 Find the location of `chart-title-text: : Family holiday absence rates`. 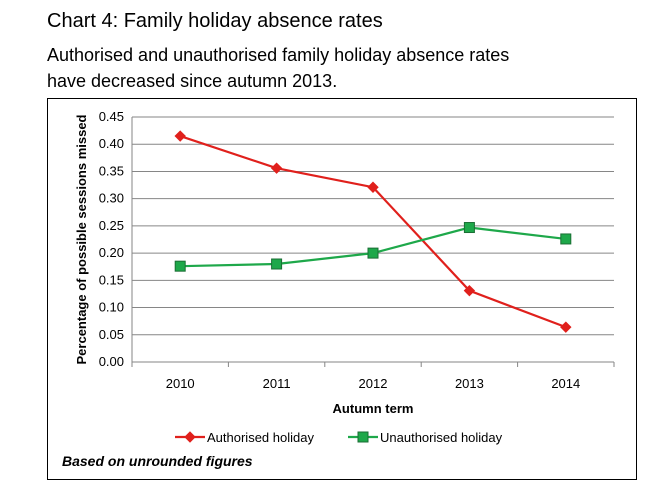

chart-title-text: : Family holiday absence rates is located at coordinates (247, 21).